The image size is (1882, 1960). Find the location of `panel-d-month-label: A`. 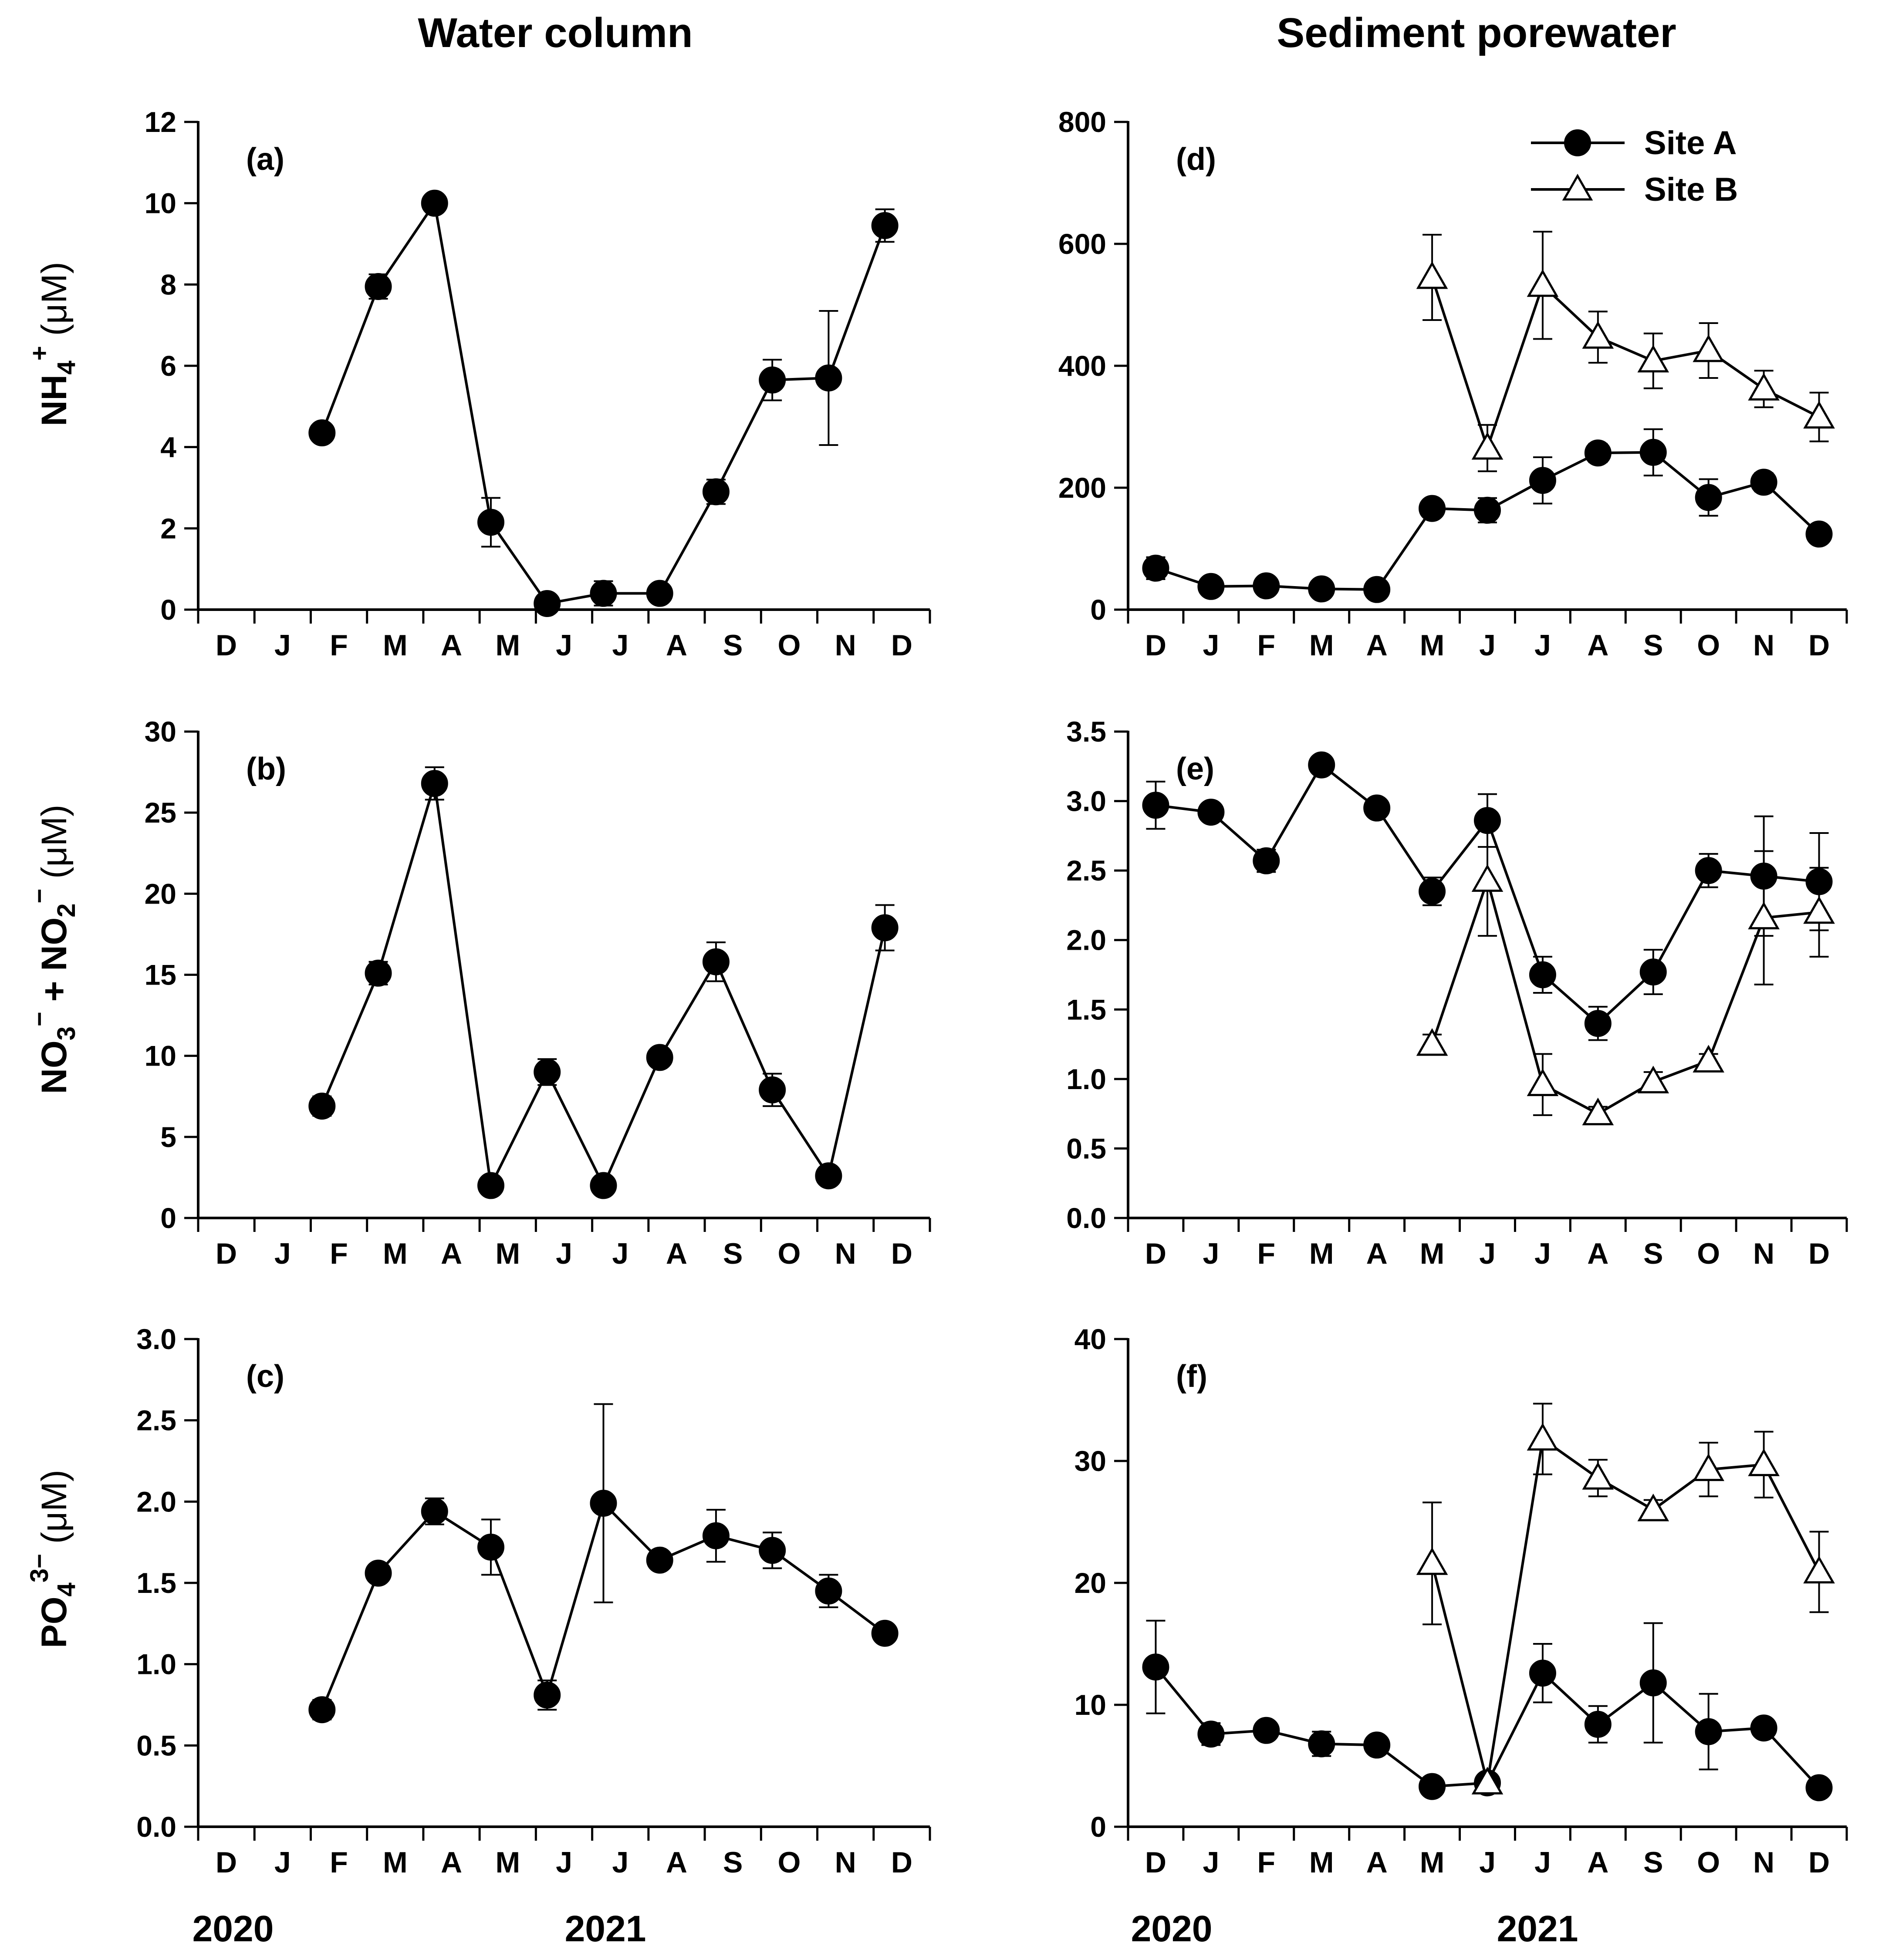

panel-d-month-label: A is located at coordinates (1598, 645).